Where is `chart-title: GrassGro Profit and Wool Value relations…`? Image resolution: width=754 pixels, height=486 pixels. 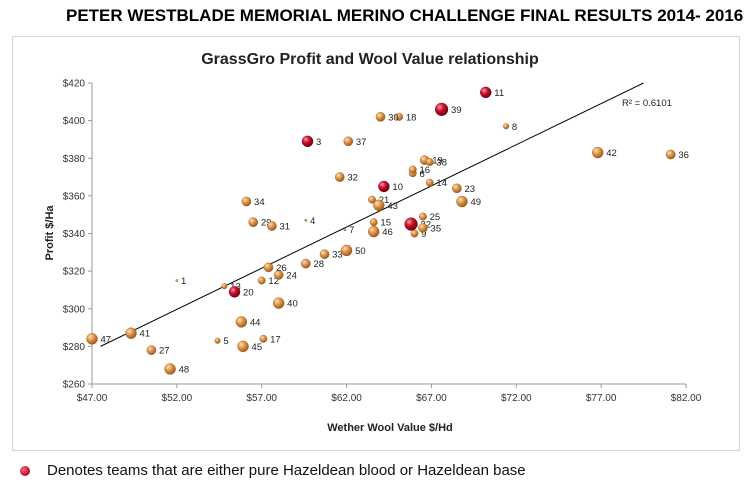 chart-title: GrassGro Profit and Wool Value relations… is located at coordinates (370, 59).